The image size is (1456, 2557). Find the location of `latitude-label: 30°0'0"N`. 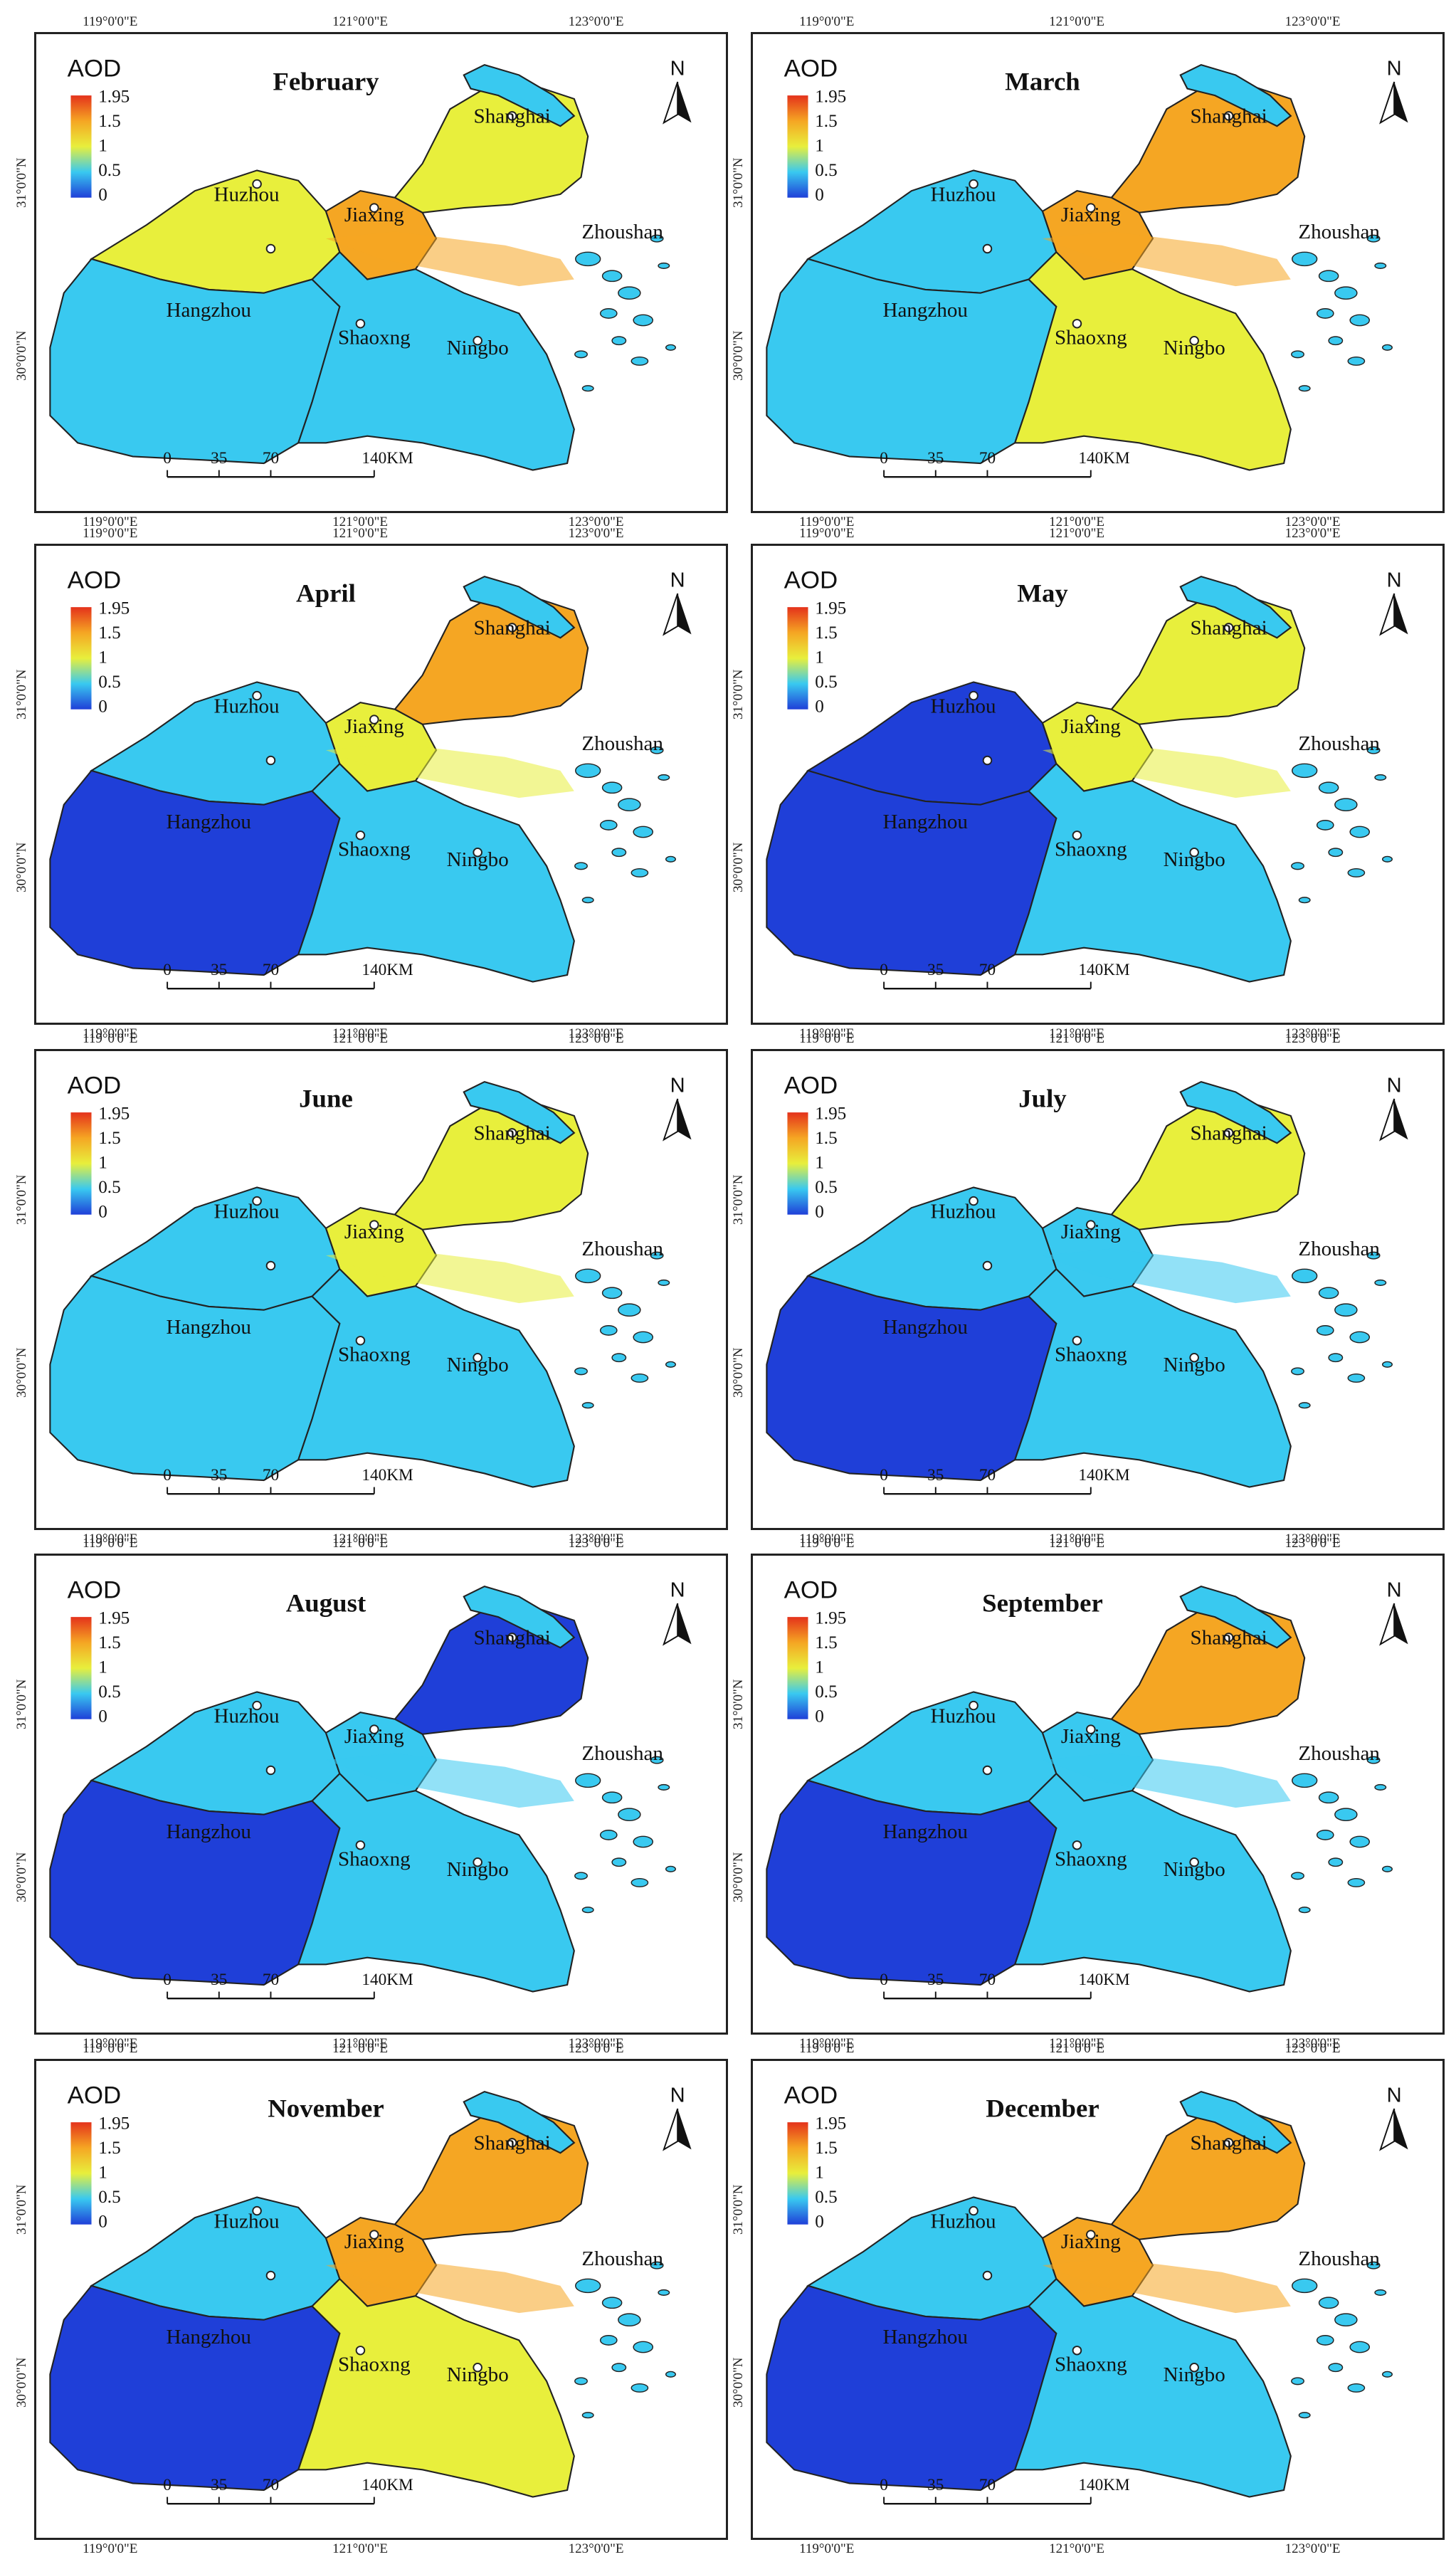

latitude-label: 30°0'0"N is located at coordinates (21, 867).